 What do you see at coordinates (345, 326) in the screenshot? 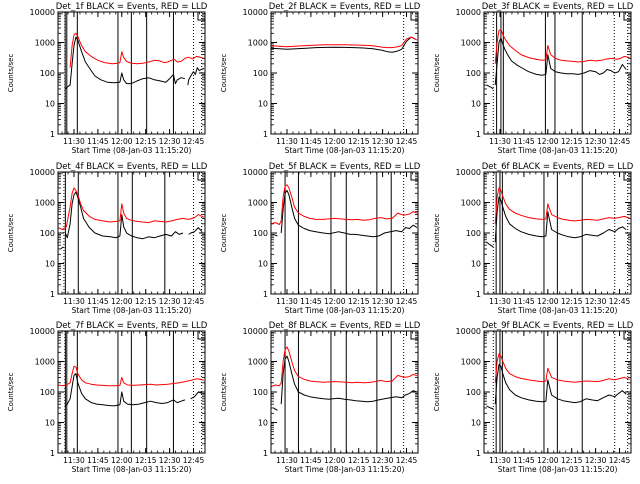
I see `panel-title: Det_8f BLACK = Events, RED = LLD` at bounding box center [345, 326].